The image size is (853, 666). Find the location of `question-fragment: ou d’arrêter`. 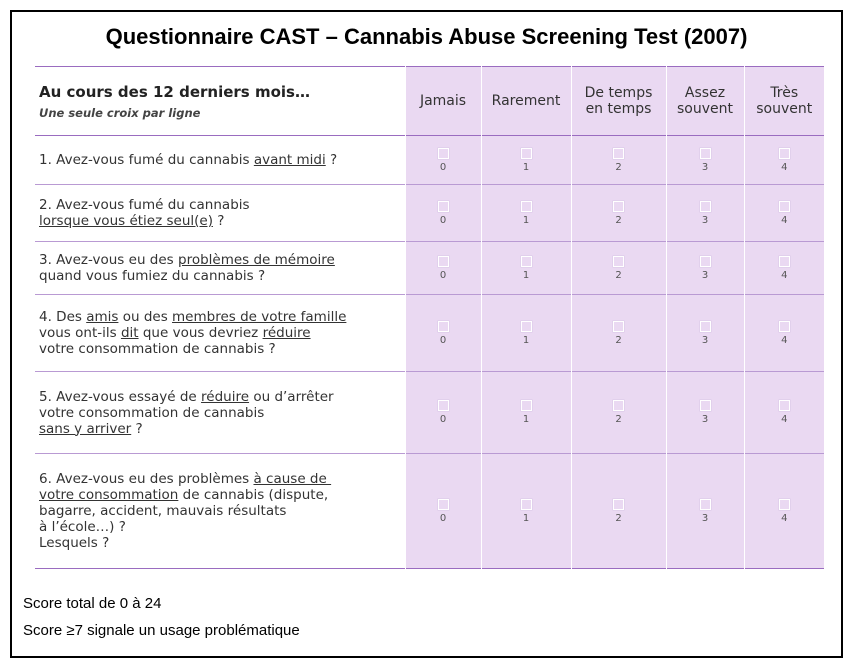

question-fragment: ou d’arrêter is located at coordinates (291, 396).